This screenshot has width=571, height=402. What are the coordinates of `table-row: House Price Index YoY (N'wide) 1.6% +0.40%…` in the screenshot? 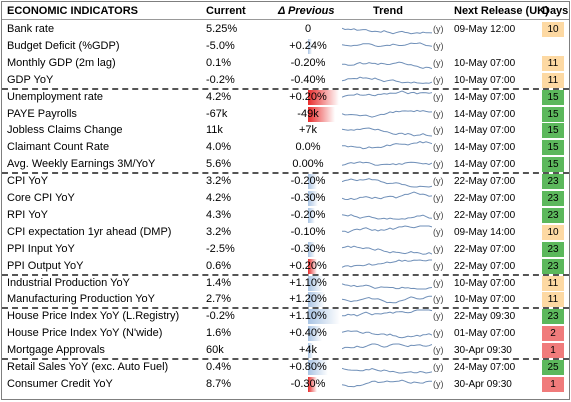 It's located at (285, 333).